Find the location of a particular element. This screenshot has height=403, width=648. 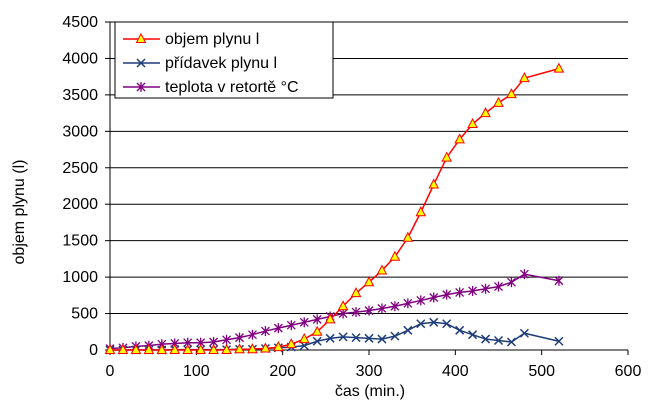

legend-box is located at coordinates (224, 60).